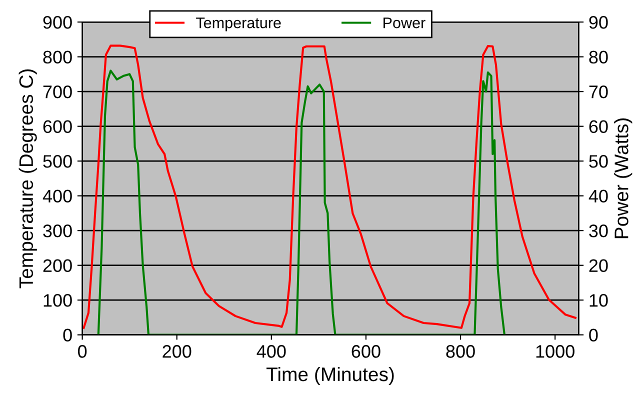 The height and width of the screenshot is (401, 643). What do you see at coordinates (57, 231) in the screenshot?
I see `y-tick-label: 300` at bounding box center [57, 231].